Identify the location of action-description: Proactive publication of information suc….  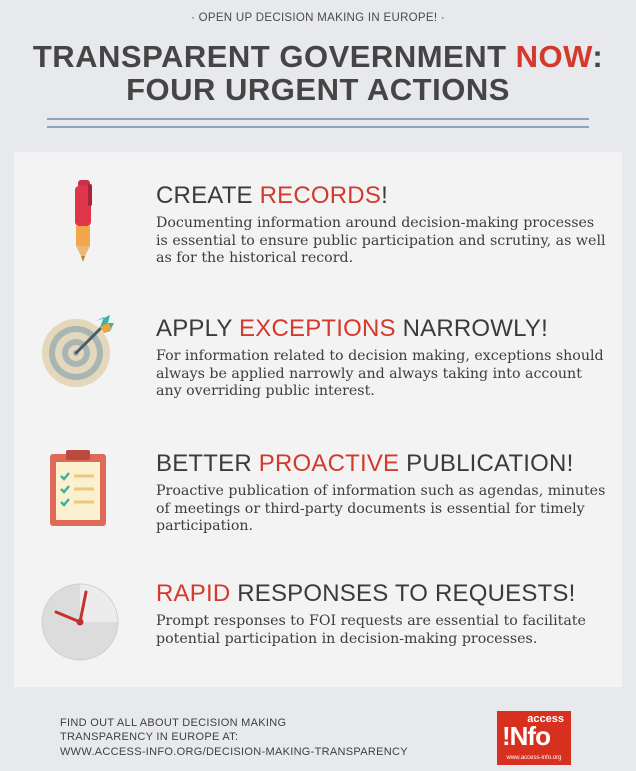
(381, 508).